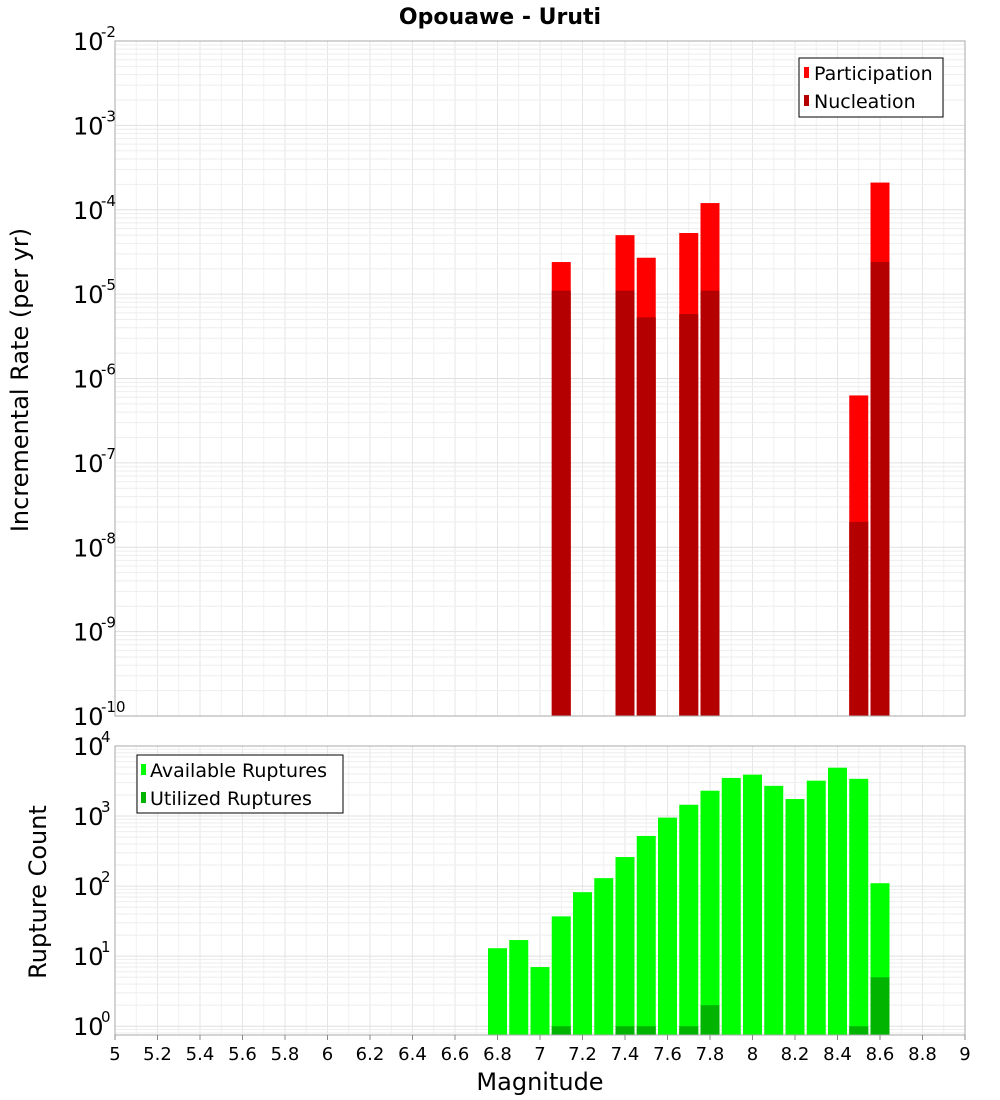 The width and height of the screenshot is (1000, 1100). I want to click on x-tick-label: 7, so click(539, 1054).